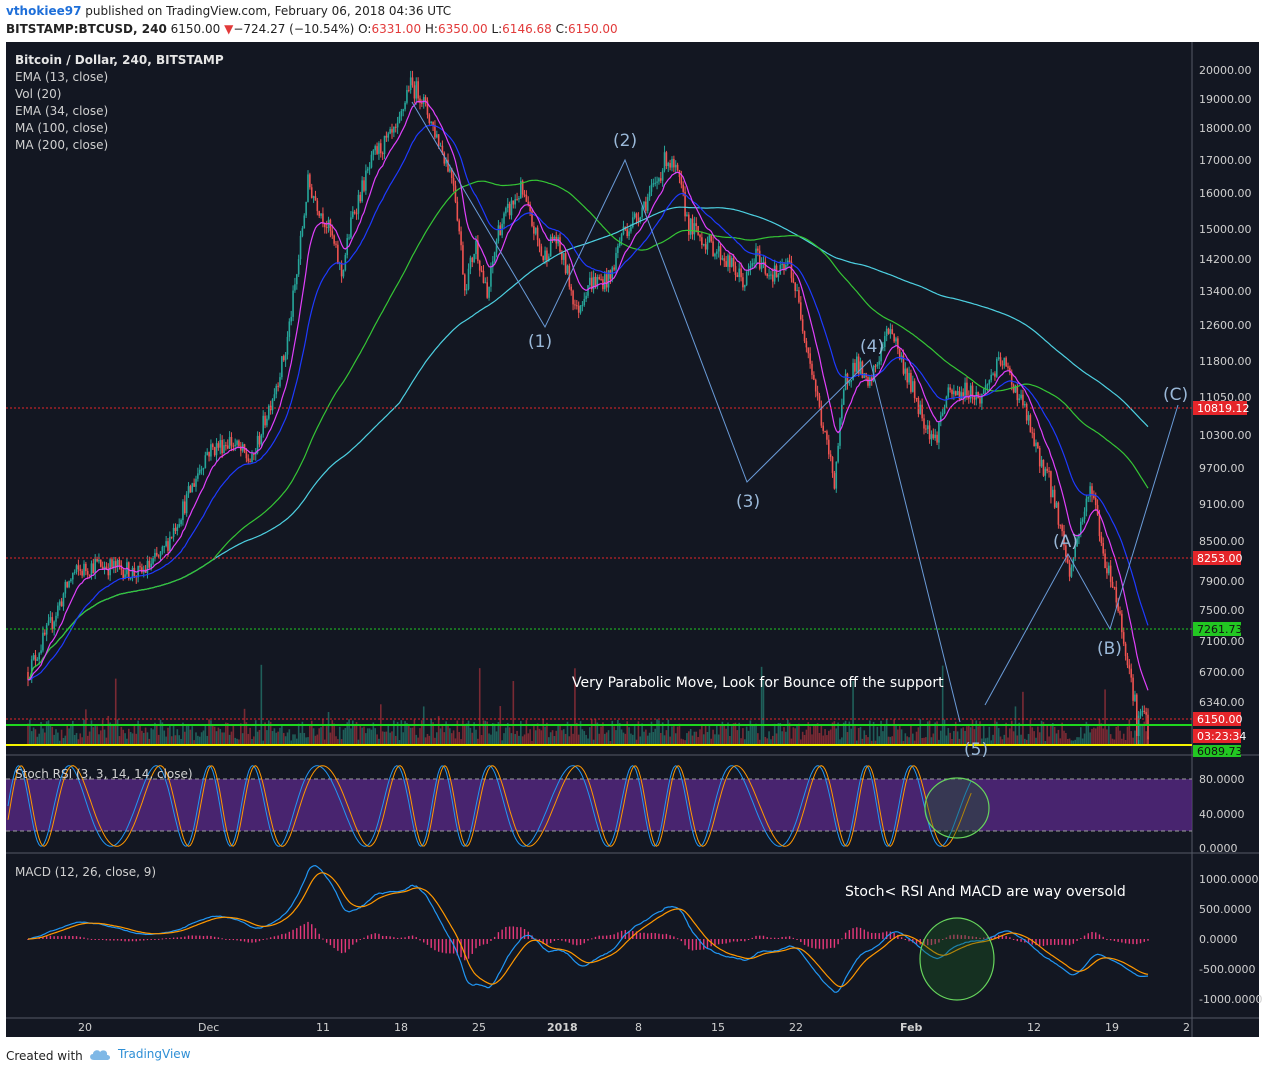  What do you see at coordinates (139, 1054) in the screenshot?
I see `tradingview-link: TradingView` at bounding box center [139, 1054].